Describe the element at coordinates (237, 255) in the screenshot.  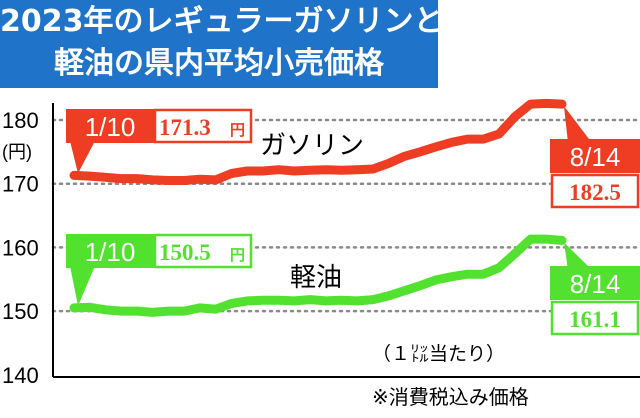
I see `diesel-start-unit: 円` at that location.